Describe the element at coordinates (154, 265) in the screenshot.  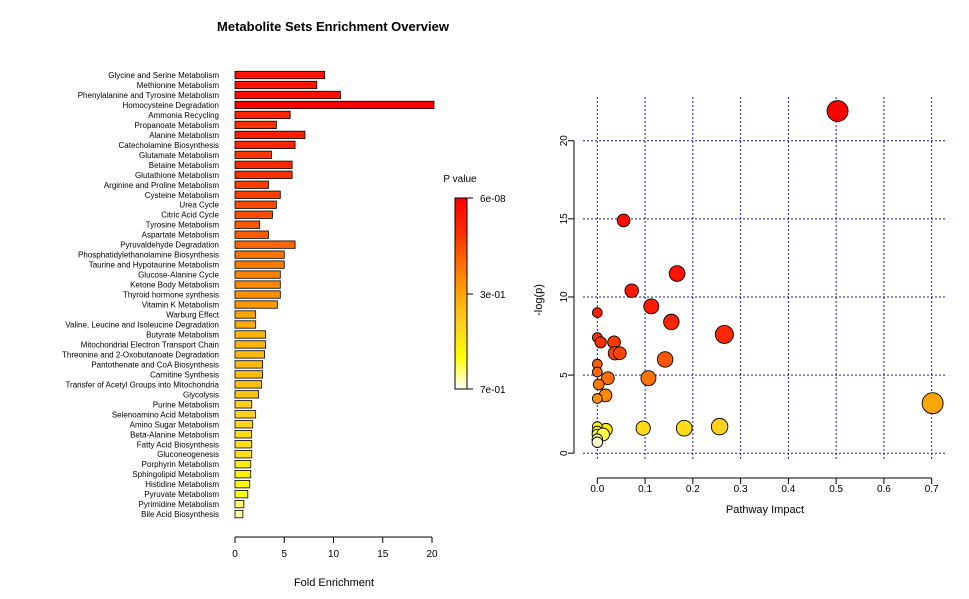
I see `bar-category-label: Taurine and Hypotaurine Metabolism` at that location.